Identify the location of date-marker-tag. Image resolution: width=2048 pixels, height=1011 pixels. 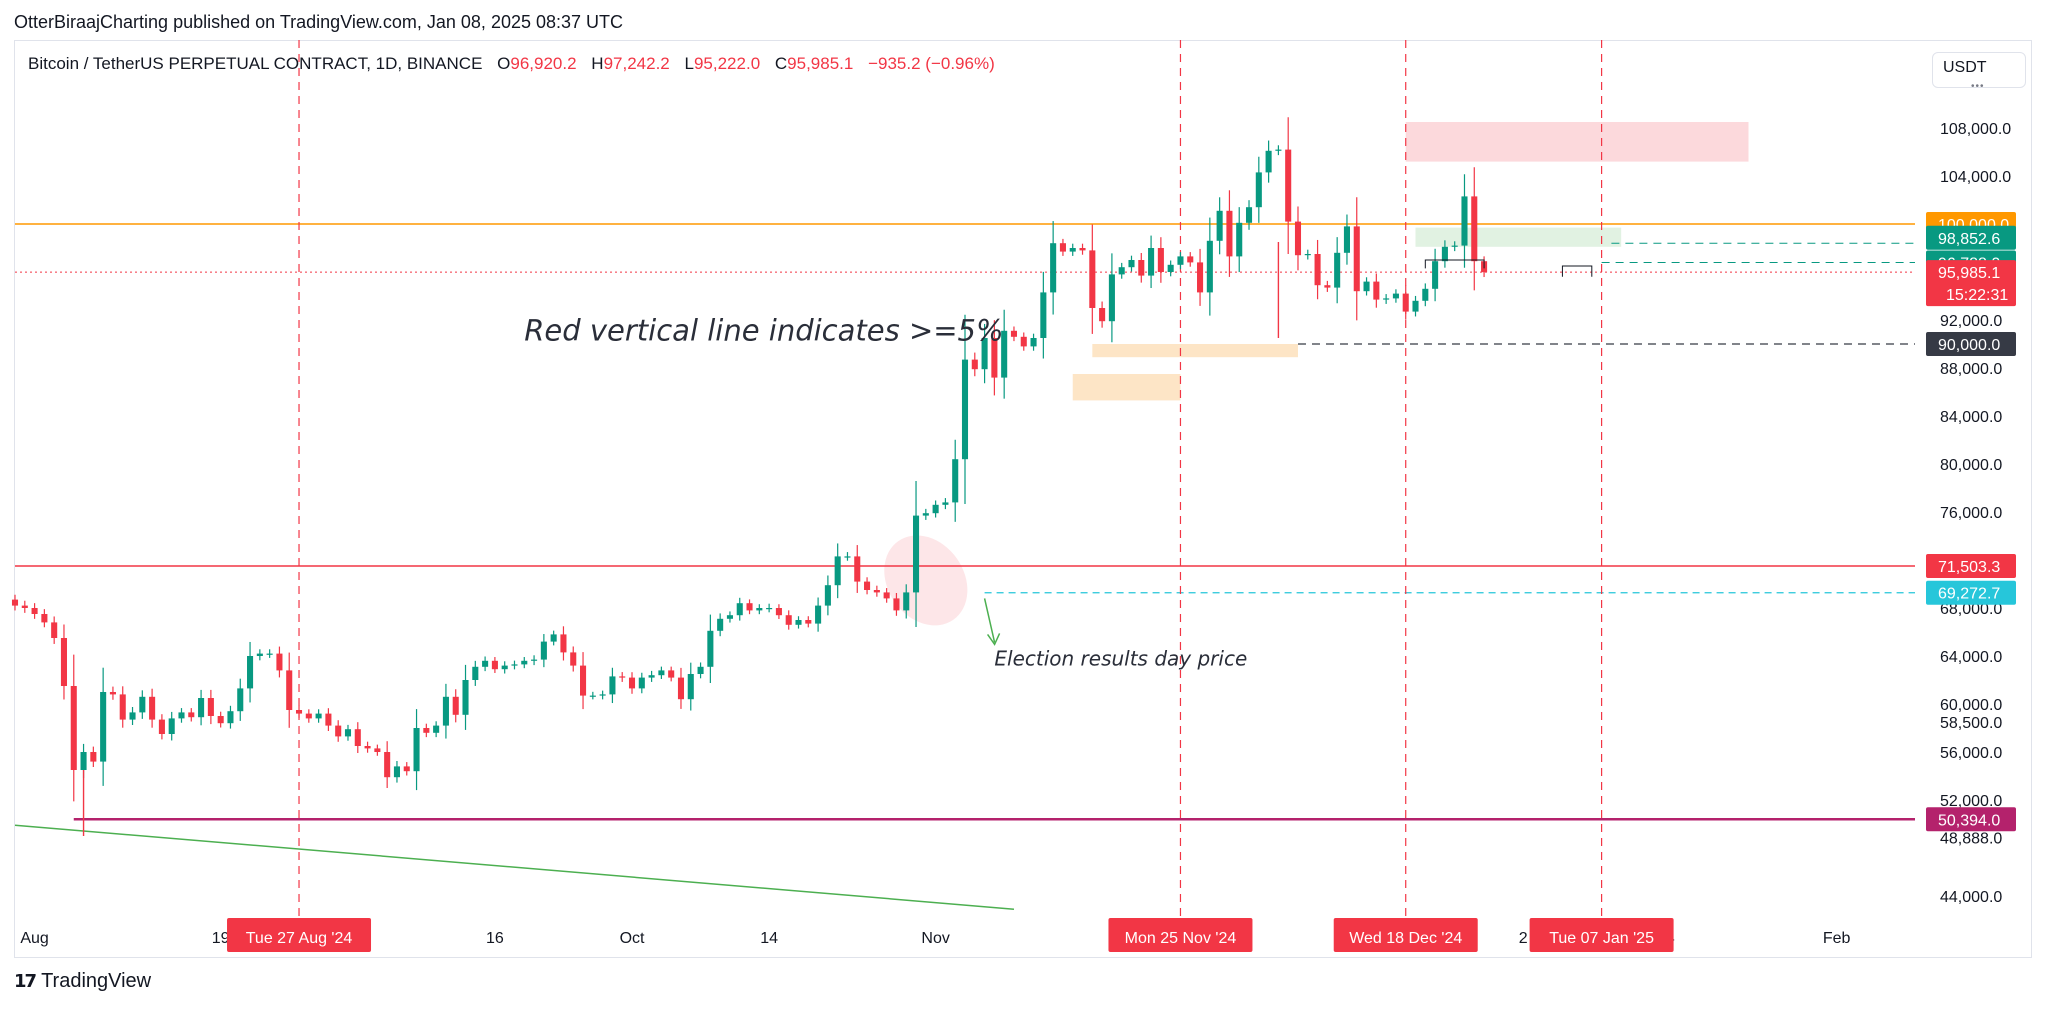
(1405, 935).